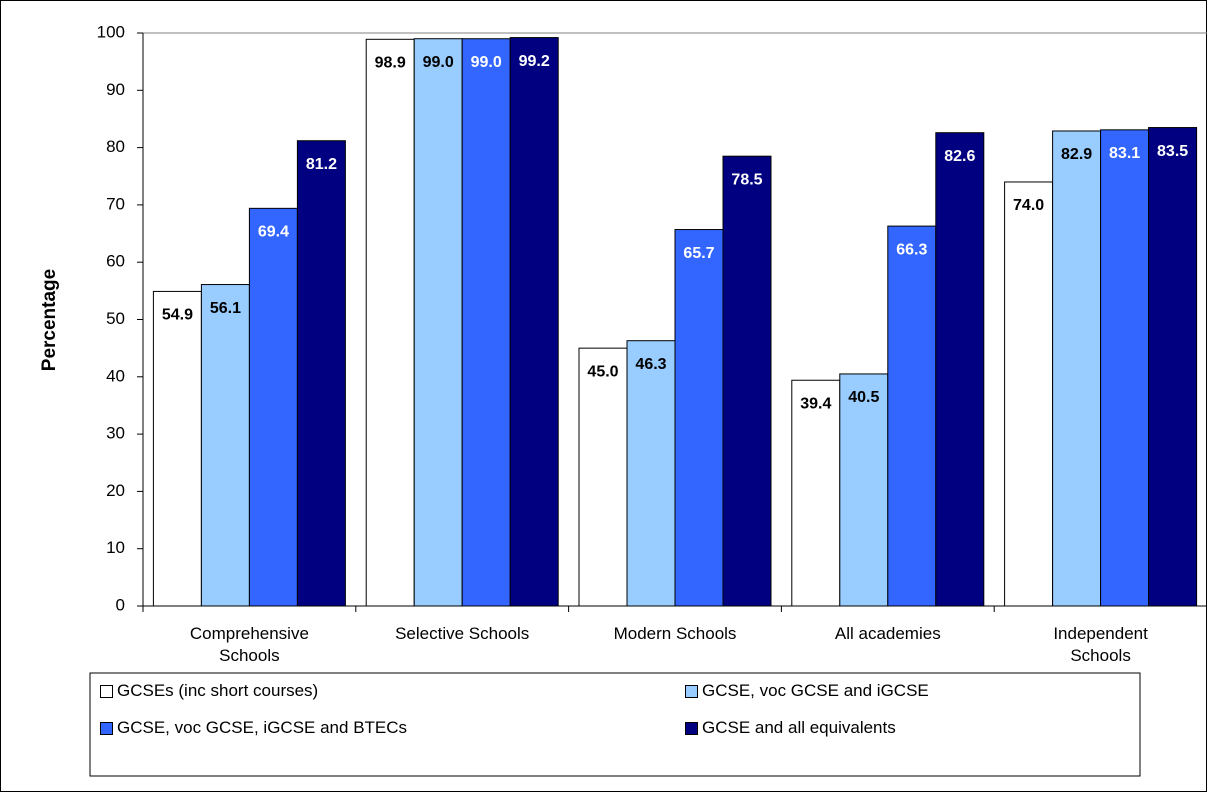 The width and height of the screenshot is (1207, 792). Describe the element at coordinates (815, 690) in the screenshot. I see `legend-label: GCSE, voc GCSE and iGCSE` at that location.